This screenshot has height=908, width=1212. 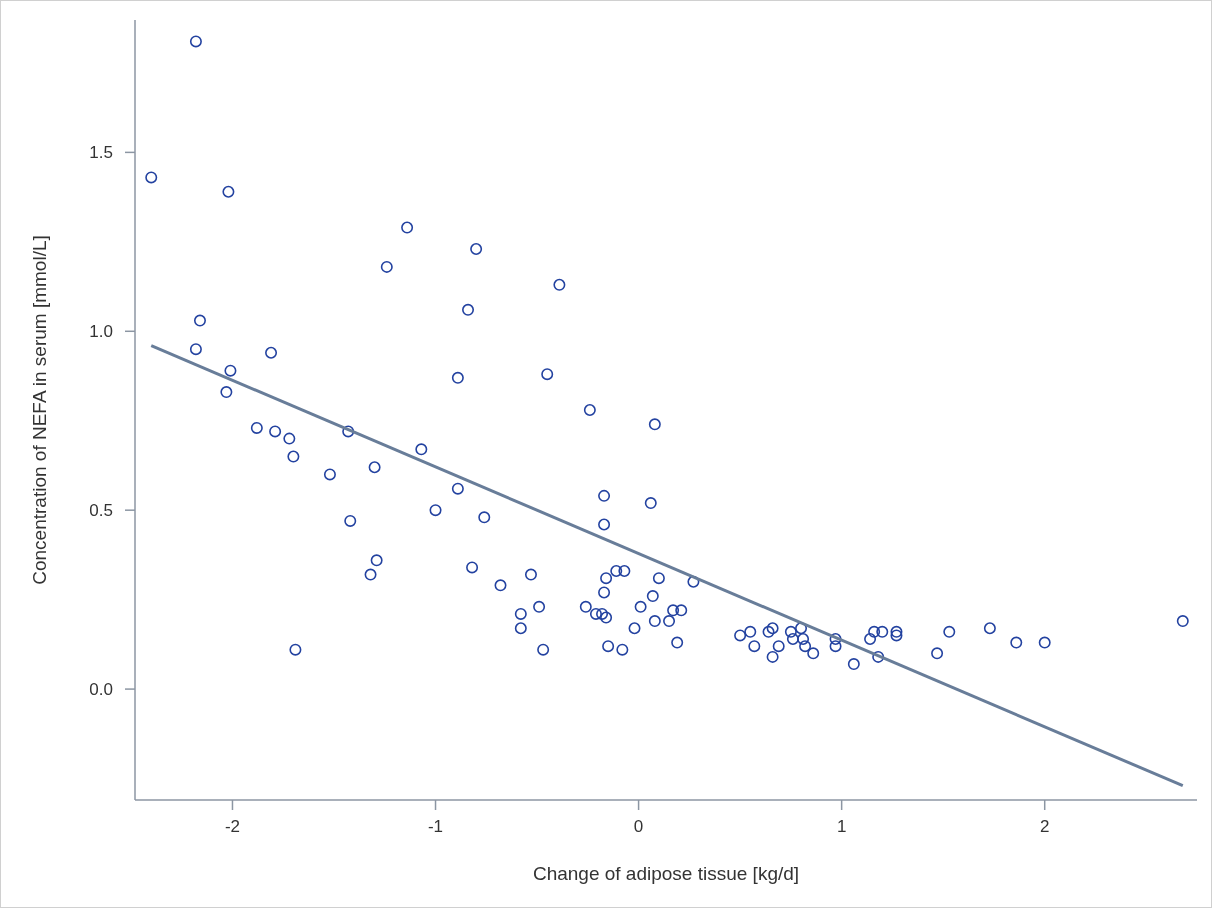 What do you see at coordinates (232, 826) in the screenshot?
I see `x-tick-label: -2` at bounding box center [232, 826].